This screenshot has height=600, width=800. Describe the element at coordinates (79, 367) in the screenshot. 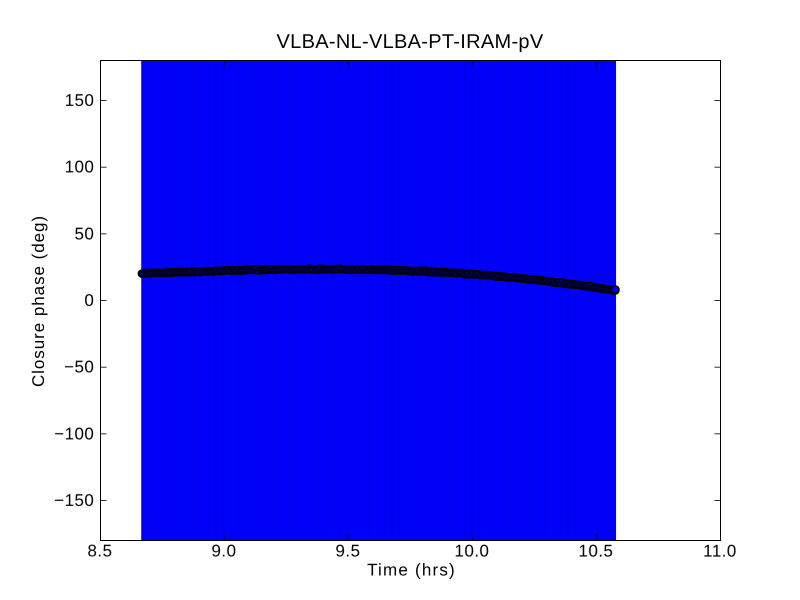

I see `svg-text: −50` at that location.